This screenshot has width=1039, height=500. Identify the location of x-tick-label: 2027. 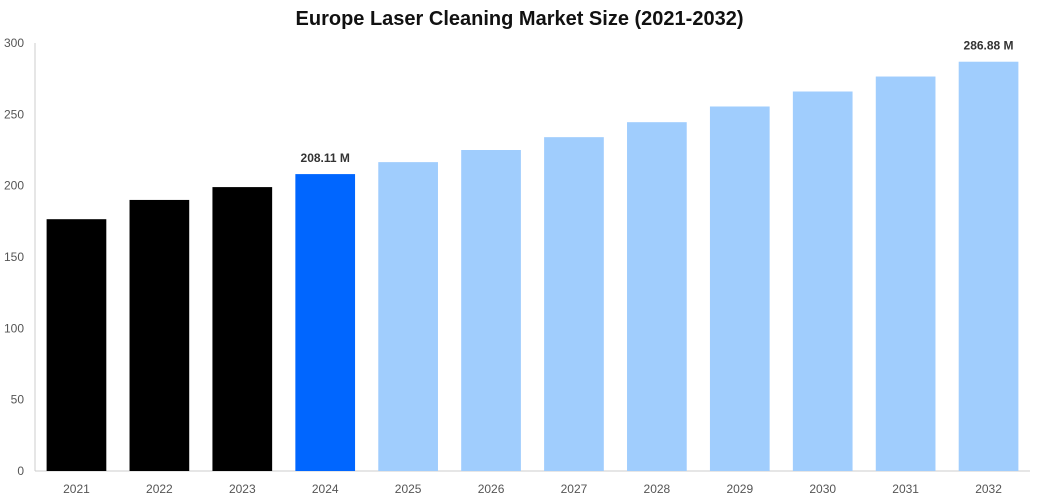
(574, 489).